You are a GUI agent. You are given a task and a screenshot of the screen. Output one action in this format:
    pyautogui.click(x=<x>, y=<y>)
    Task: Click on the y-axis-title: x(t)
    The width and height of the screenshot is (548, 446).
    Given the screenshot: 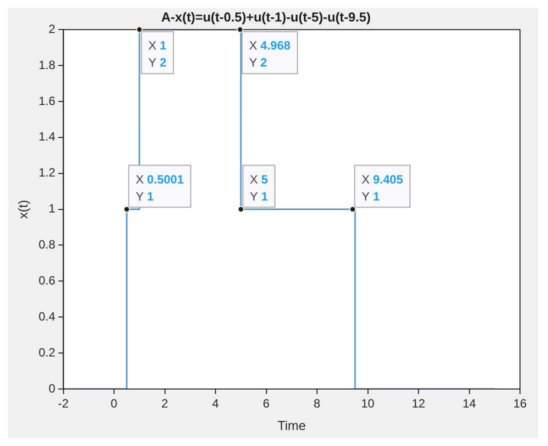 What is the action you would take?
    pyautogui.click(x=22, y=209)
    